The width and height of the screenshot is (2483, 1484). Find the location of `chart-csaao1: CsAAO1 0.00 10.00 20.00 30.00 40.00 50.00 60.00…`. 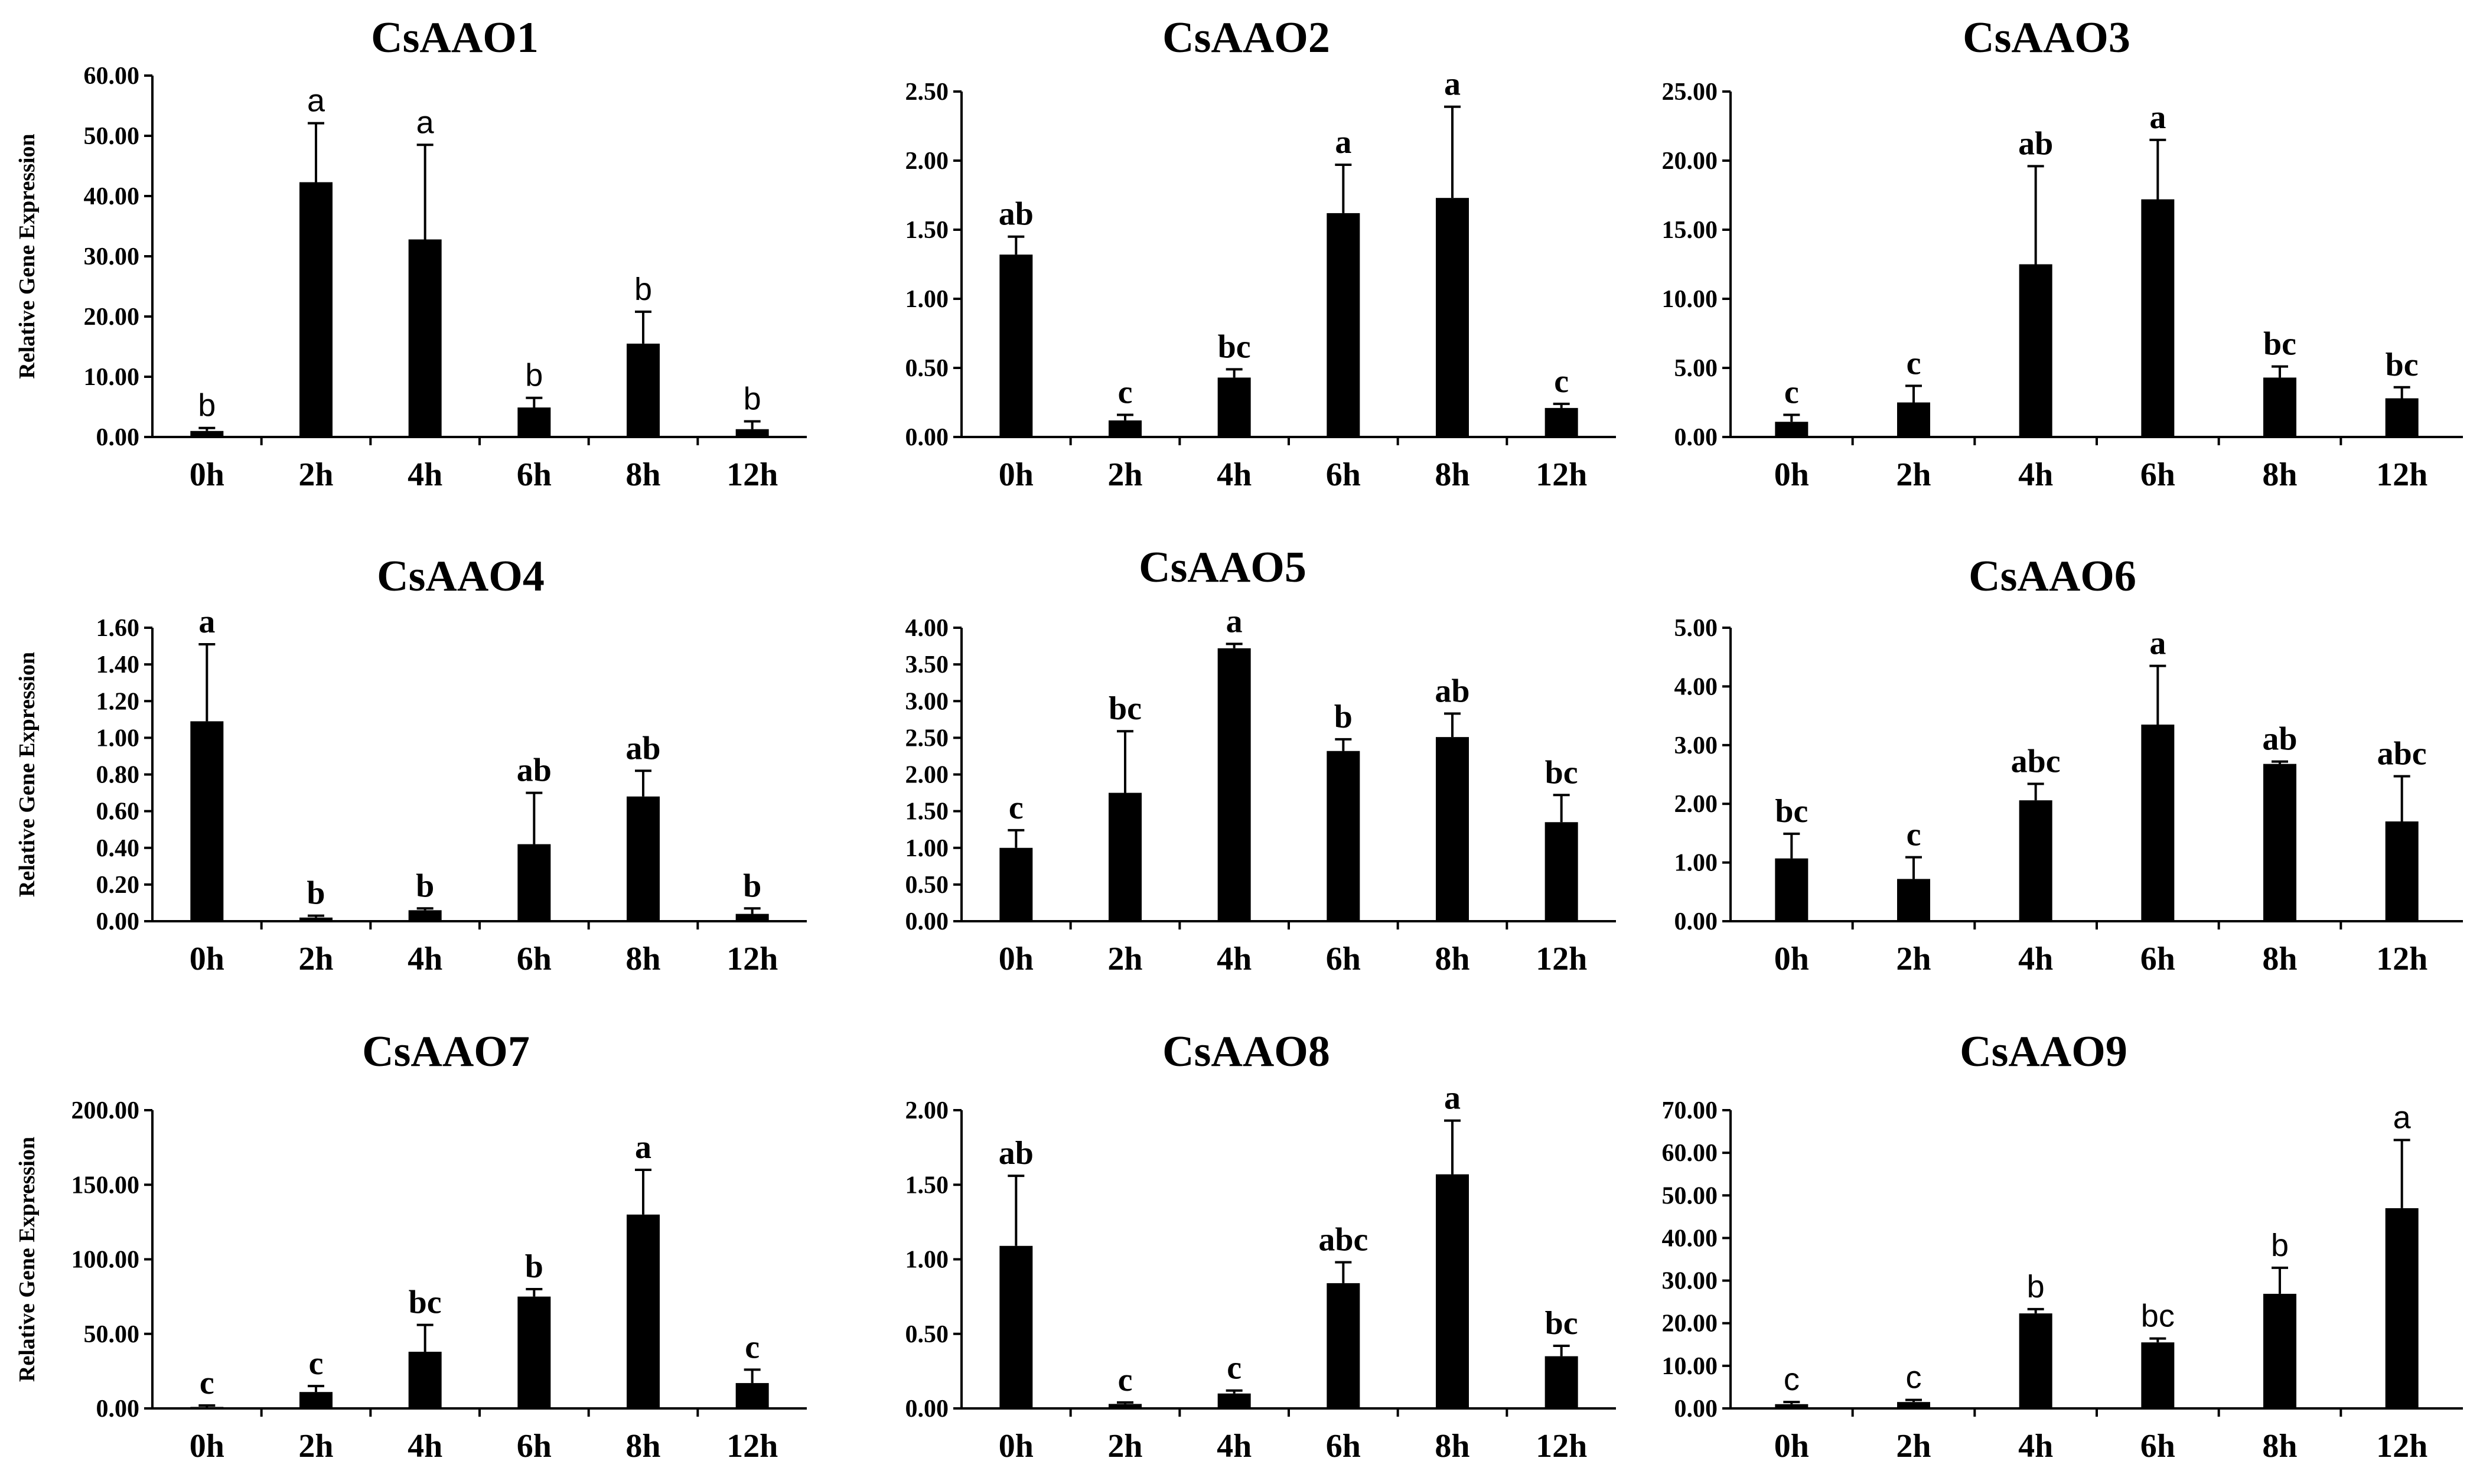

chart-csaao1: CsAAO1 0.00 10.00 20.00 30.00 40.00 50.00 60.00… is located at coordinates (411, 253).